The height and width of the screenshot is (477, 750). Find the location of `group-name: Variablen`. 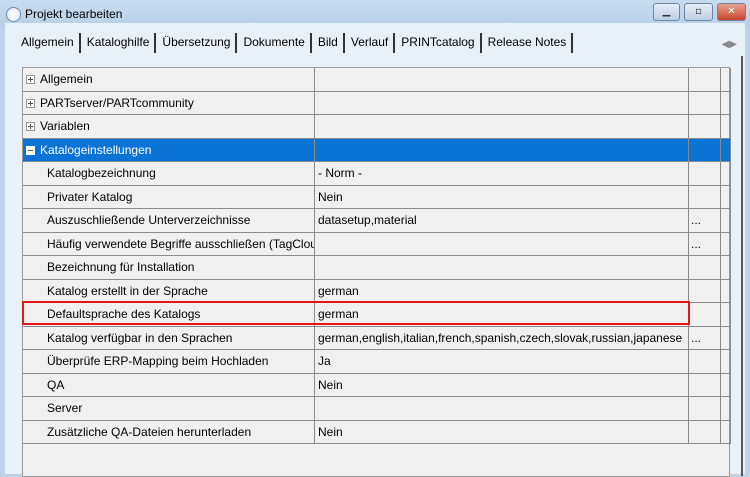

group-name: Variablen is located at coordinates (169, 126).